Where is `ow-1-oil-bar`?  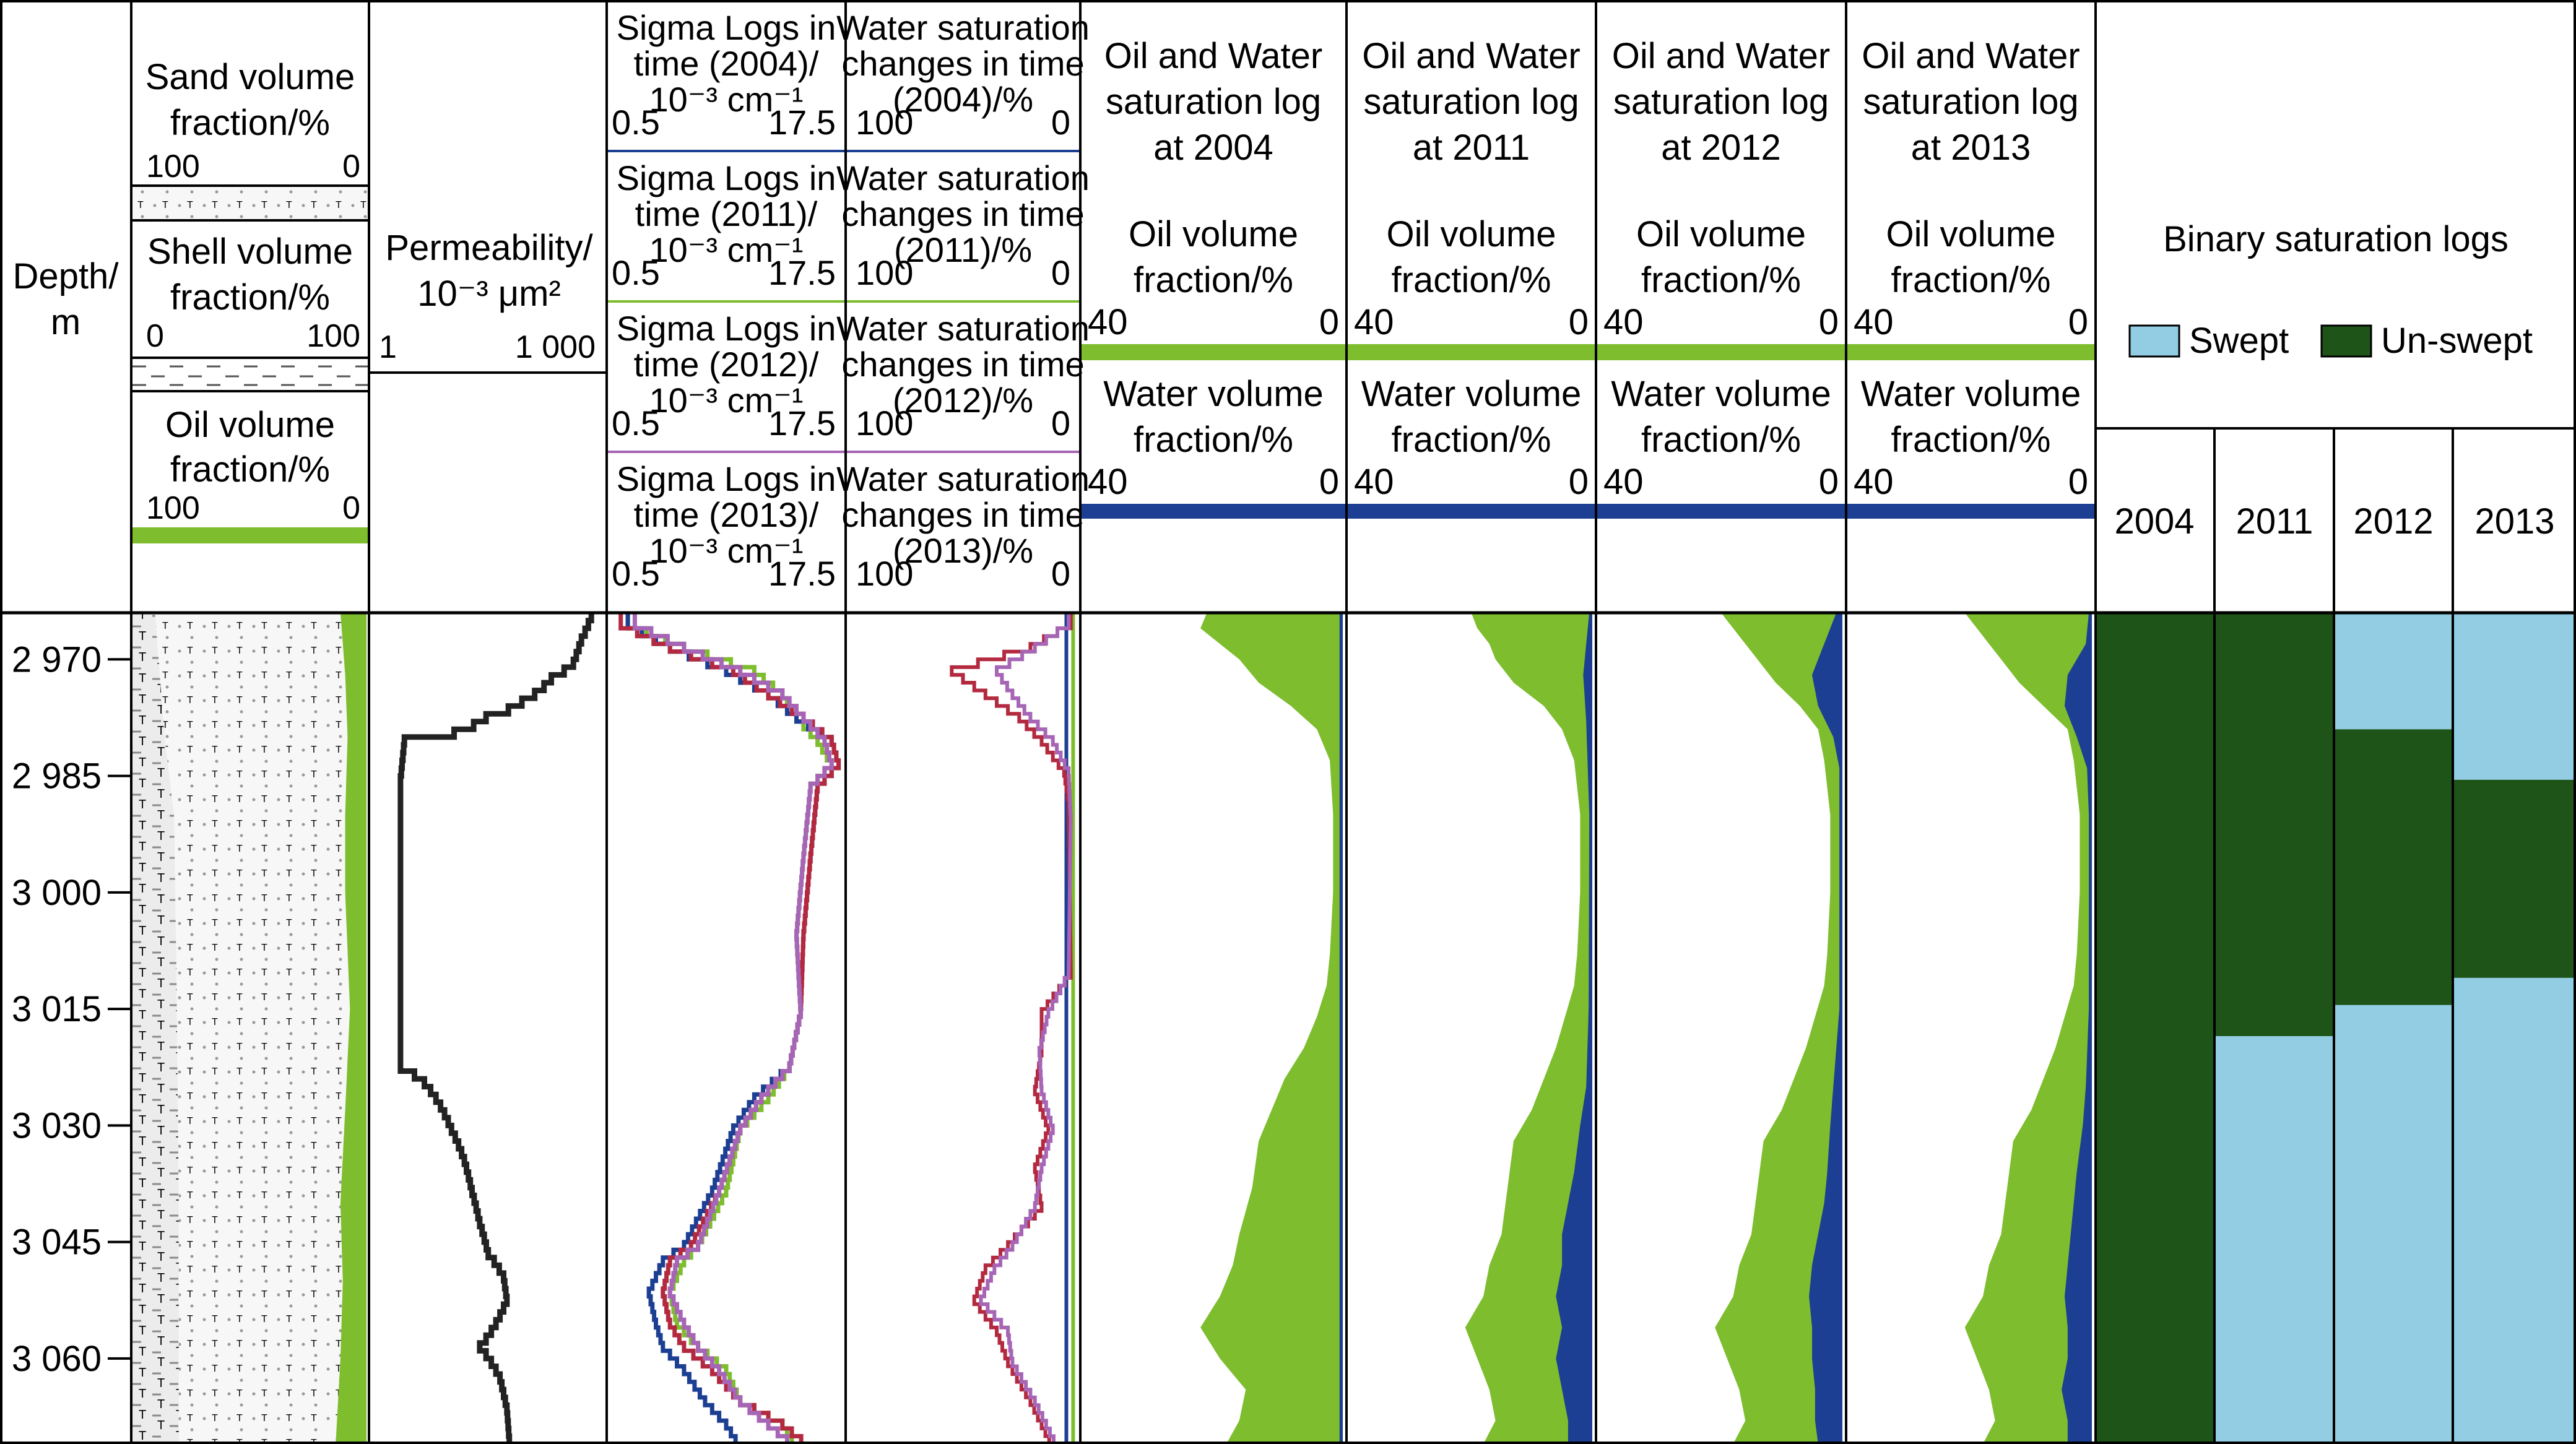
ow-1-oil-bar is located at coordinates (1471, 352).